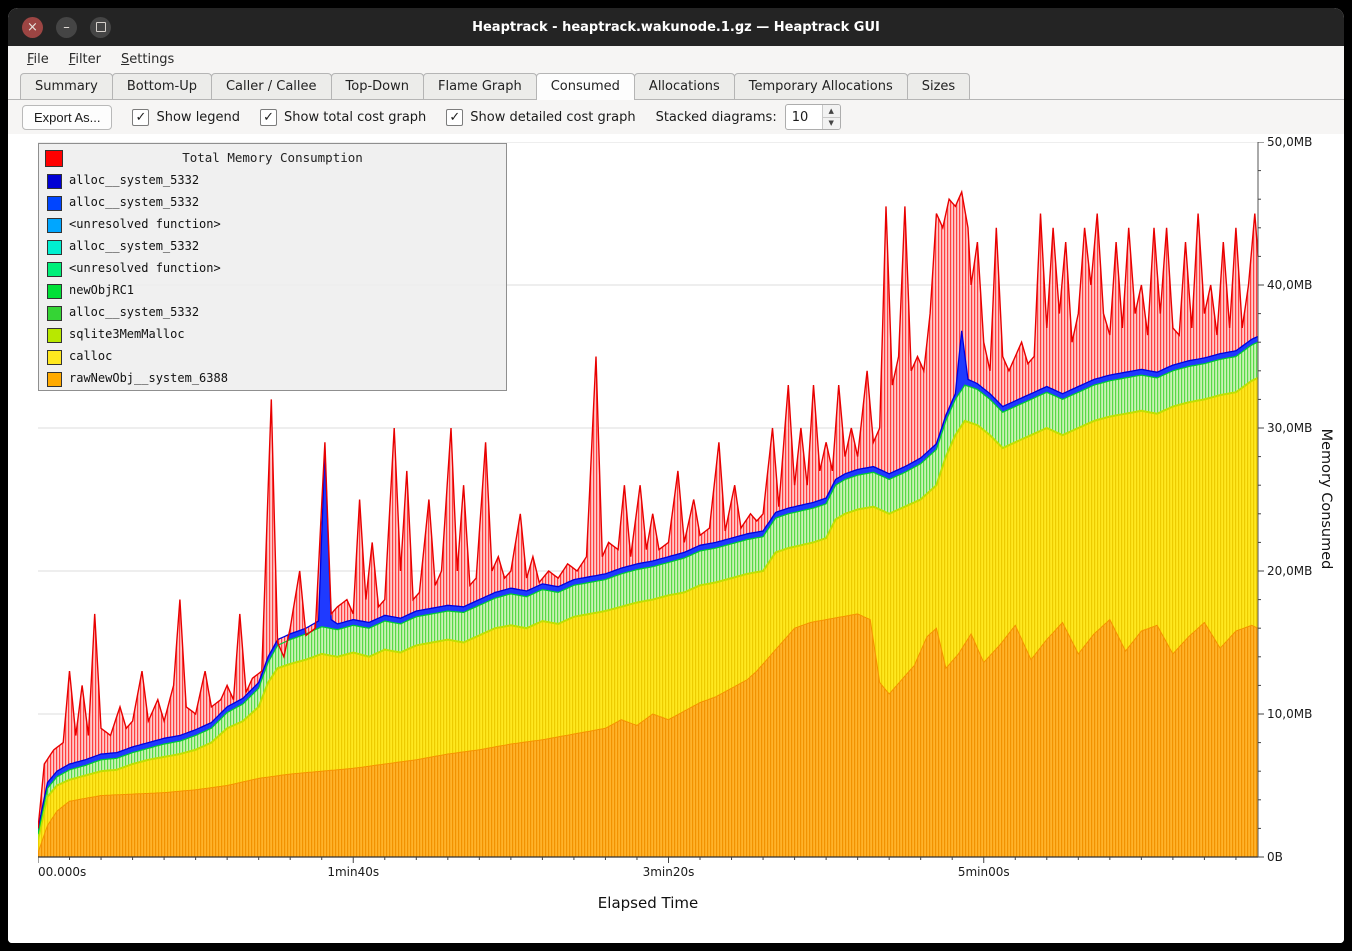  Describe the element at coordinates (102, 290) in the screenshot. I see `legend-label: newObjRC1` at that location.